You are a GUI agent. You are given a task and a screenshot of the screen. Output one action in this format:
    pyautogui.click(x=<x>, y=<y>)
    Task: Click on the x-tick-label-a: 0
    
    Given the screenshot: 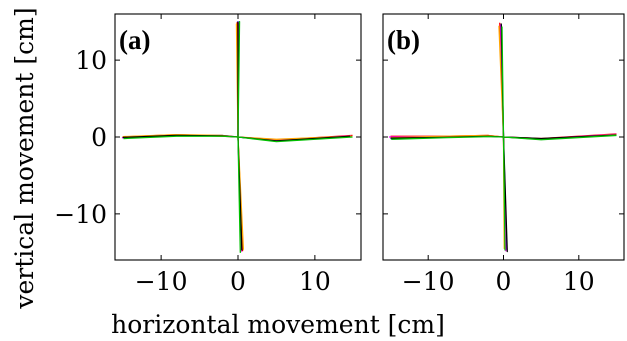 What is the action you would take?
    pyautogui.click(x=238, y=281)
    